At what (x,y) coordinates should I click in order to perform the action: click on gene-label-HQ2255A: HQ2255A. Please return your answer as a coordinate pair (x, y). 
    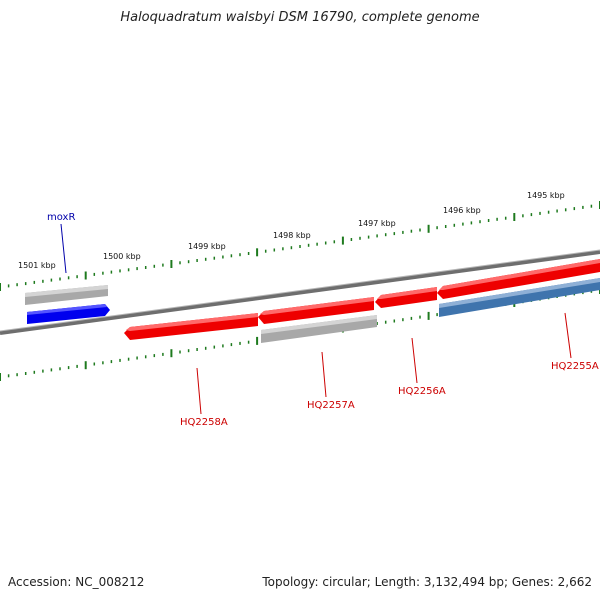
    Looking at the image, I should click on (575, 366).